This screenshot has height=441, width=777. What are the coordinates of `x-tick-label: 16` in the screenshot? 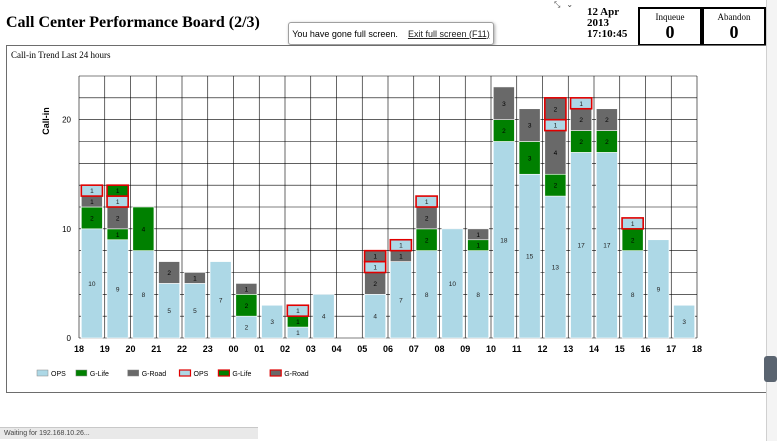 It's located at (645, 349).